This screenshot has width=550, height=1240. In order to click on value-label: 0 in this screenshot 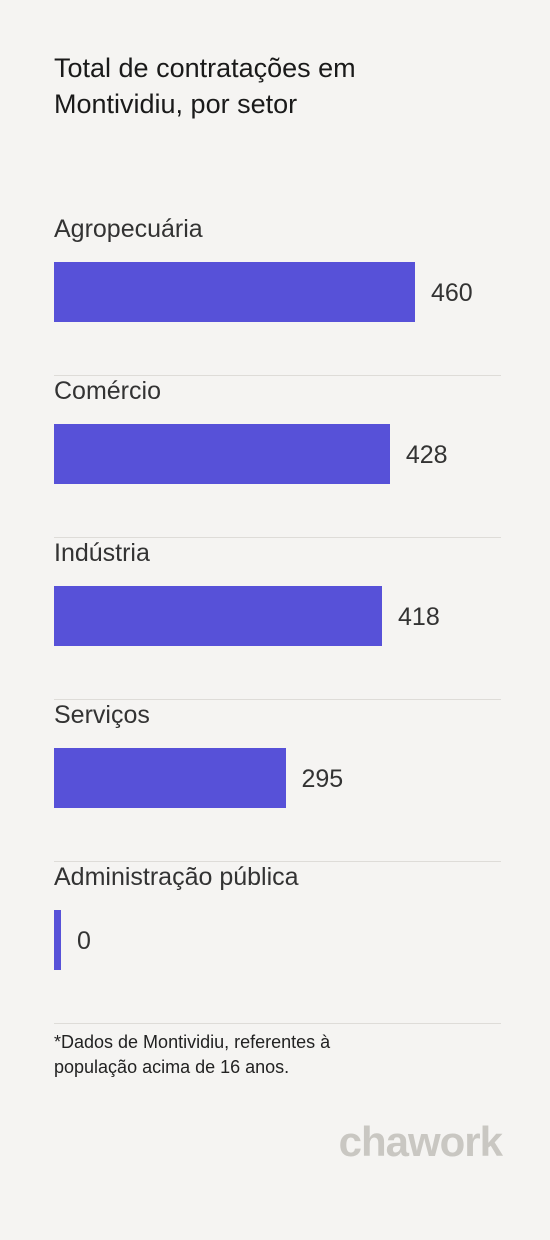, I will do `click(84, 941)`.